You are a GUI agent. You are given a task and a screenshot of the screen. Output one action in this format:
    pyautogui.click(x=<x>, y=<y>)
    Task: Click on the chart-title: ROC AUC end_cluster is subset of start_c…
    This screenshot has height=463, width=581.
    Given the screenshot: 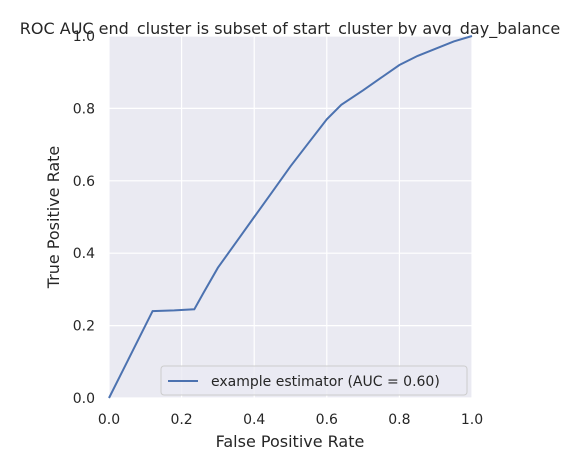 What is the action you would take?
    pyautogui.click(x=290, y=29)
    